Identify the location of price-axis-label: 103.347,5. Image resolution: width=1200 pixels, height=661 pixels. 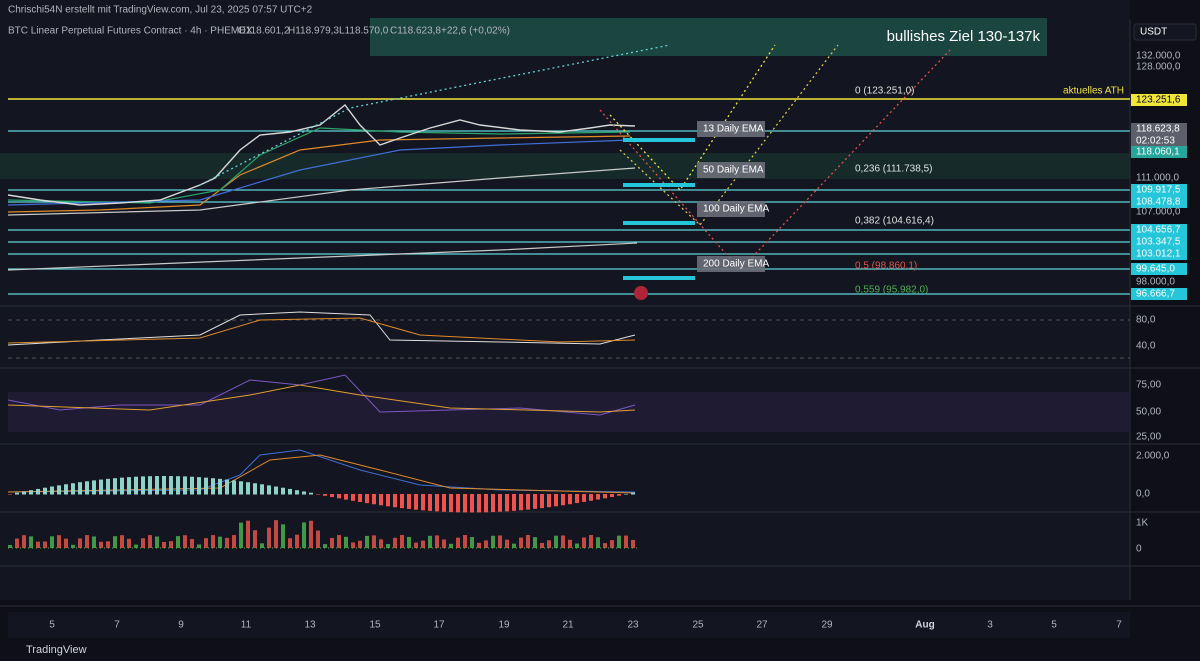
(1158, 242).